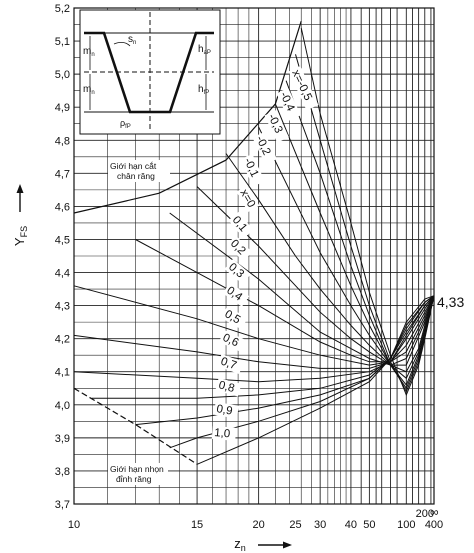 The height and width of the screenshot is (553, 474). I want to click on x-tick-label: 30, so click(320, 525).